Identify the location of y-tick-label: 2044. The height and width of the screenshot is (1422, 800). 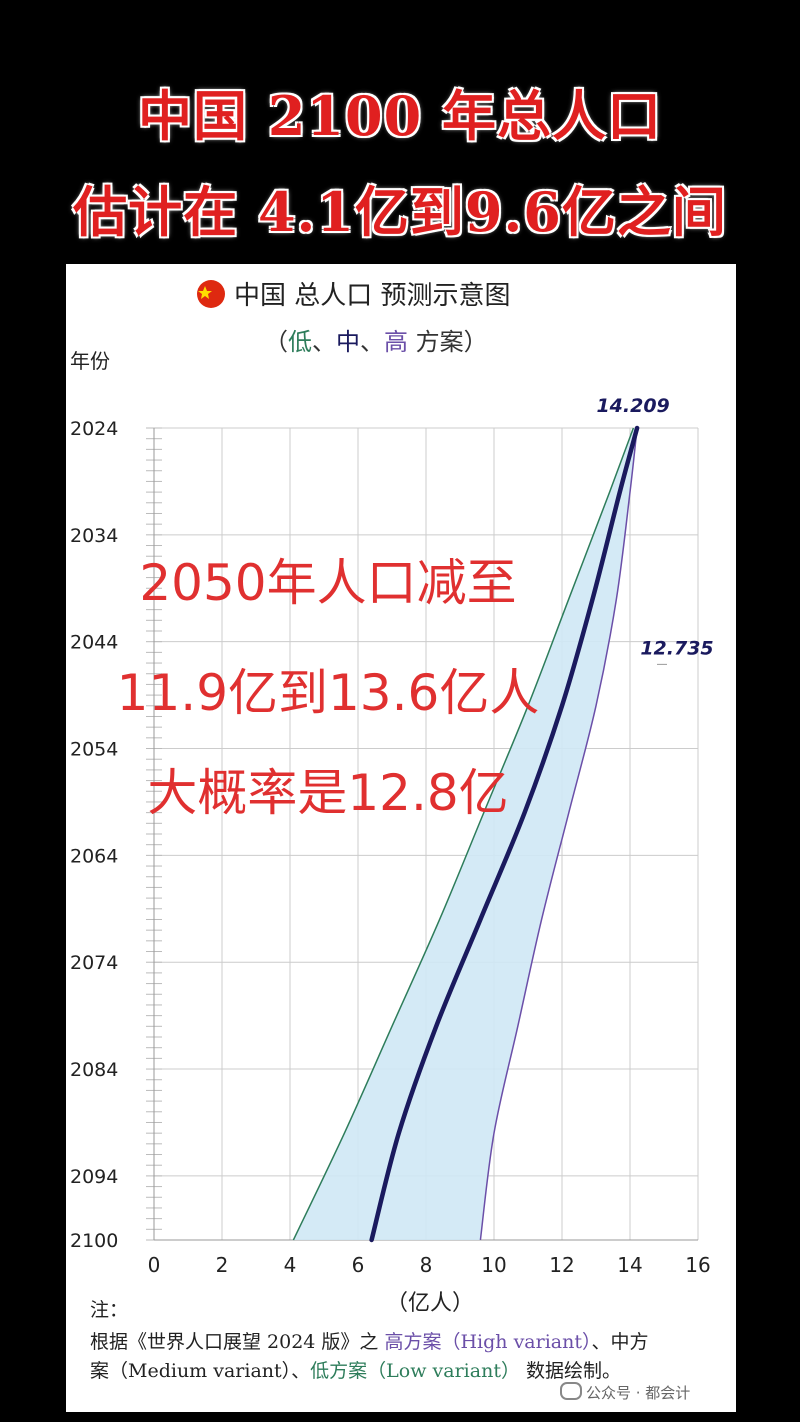
(94, 643).